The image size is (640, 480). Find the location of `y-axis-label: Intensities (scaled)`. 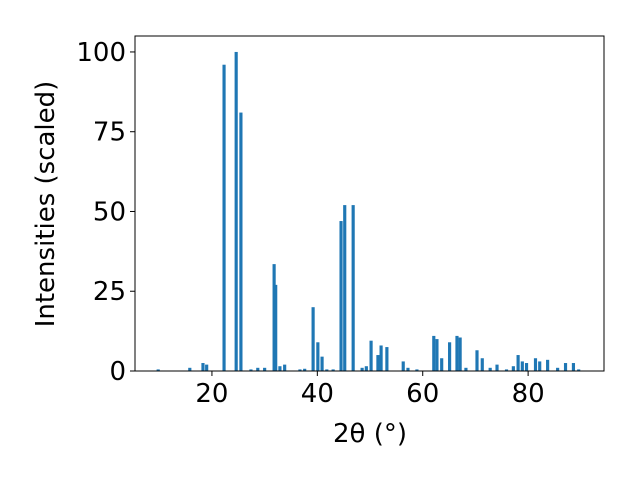

y-axis-label: Intensities (scaled) is located at coordinates (46, 204).